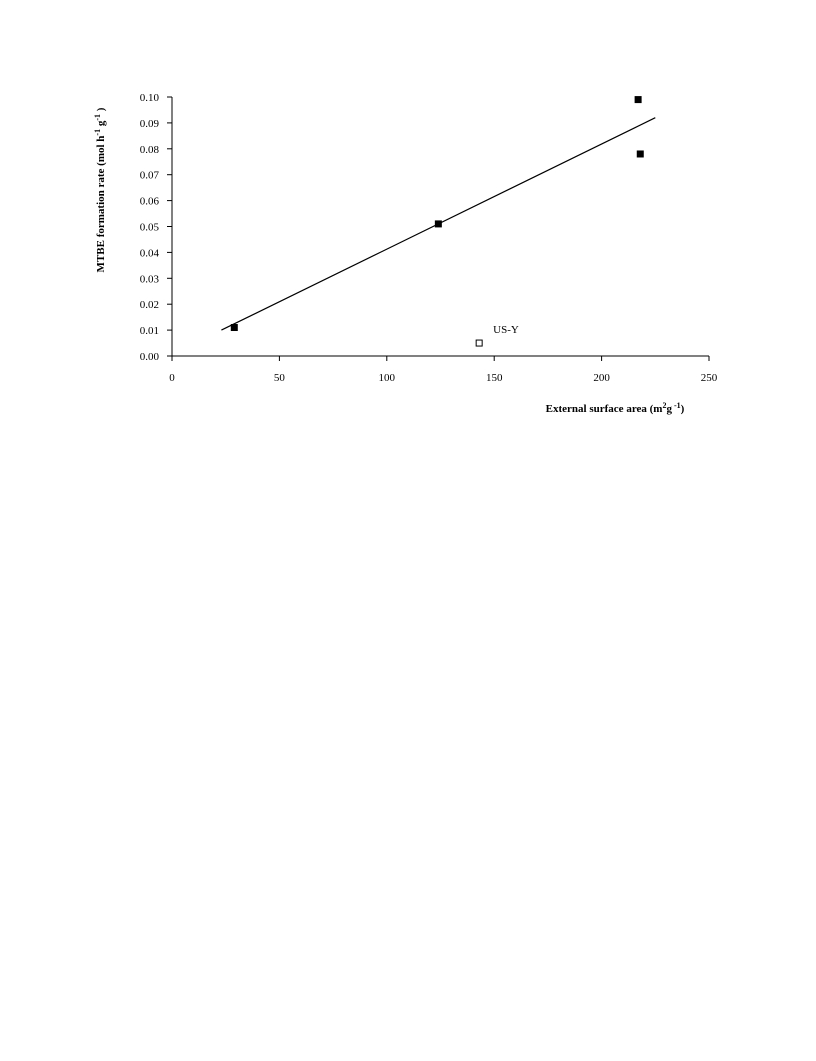 This screenshot has height=1061, width=816. Describe the element at coordinates (664, 405) in the screenshot. I see `x-axis-label-part: 2` at that location.